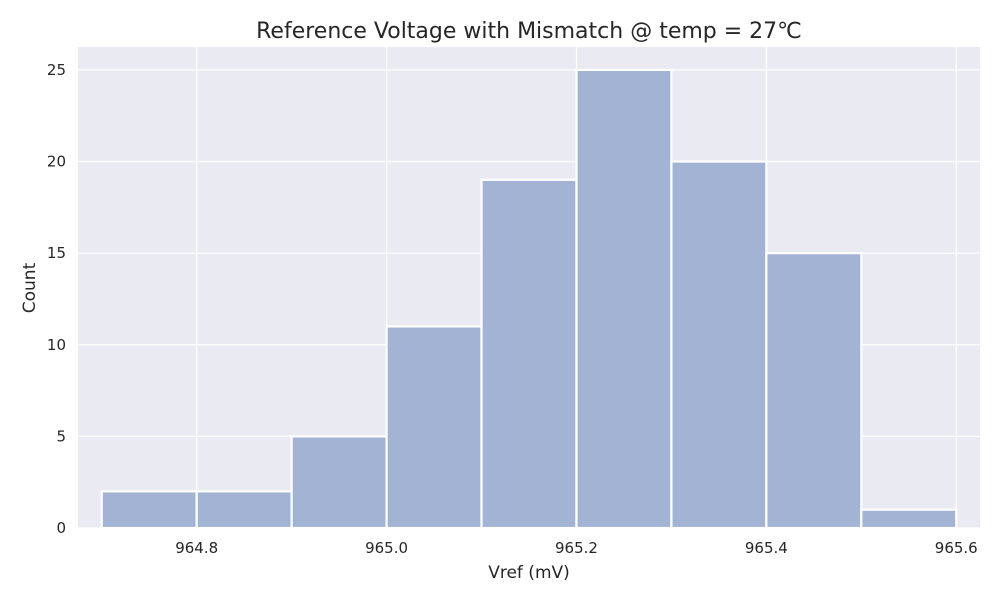 This screenshot has width=1000, height=600. I want to click on y-tick-label: 20, so click(56, 162).